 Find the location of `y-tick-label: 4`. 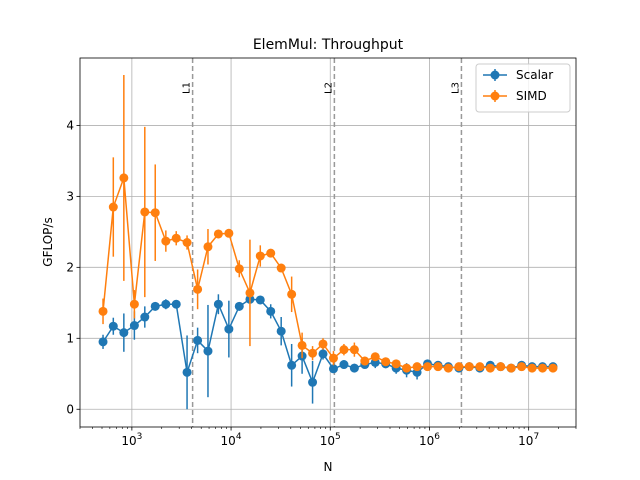

y-tick-label: 4 is located at coordinates (70, 125).